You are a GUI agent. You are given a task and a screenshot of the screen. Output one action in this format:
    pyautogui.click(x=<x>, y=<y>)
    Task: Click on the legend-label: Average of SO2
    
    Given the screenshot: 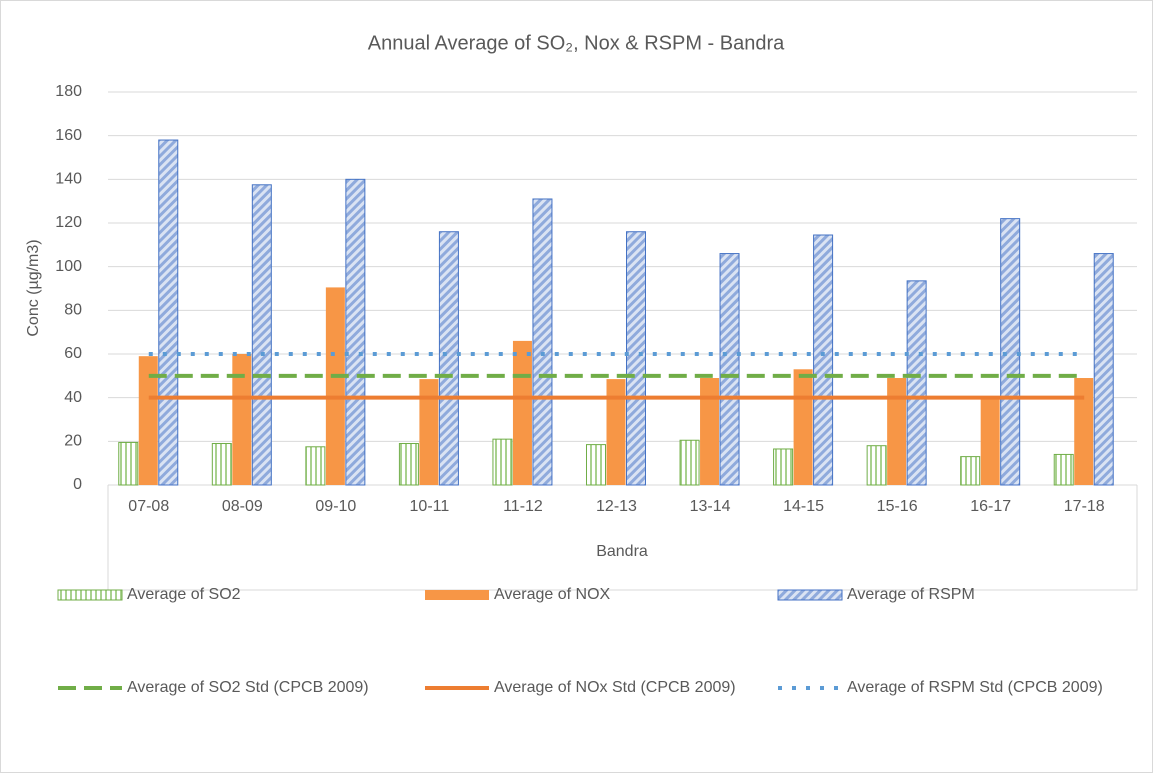 What is the action you would take?
    pyautogui.click(x=184, y=594)
    